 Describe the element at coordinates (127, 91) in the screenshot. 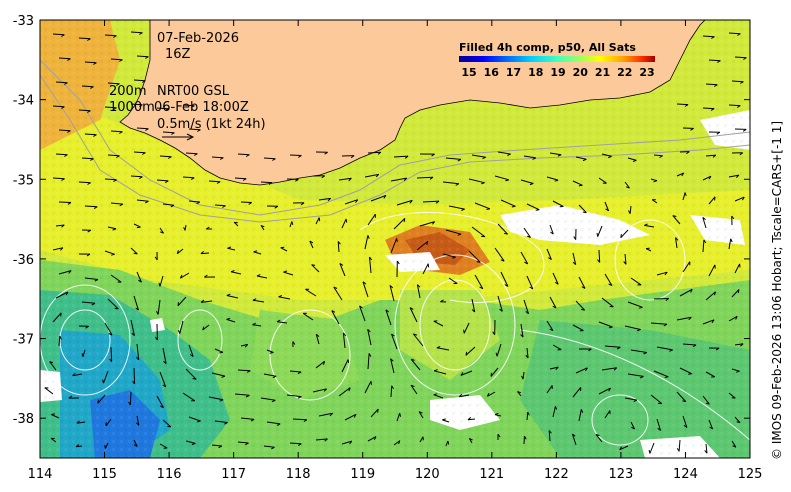

I see `contour-200m-label: 200m` at that location.